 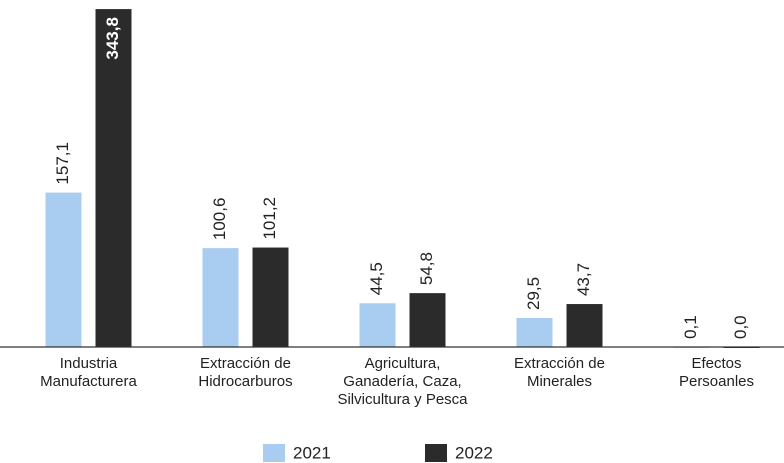 I want to click on value-label: 0,1, so click(x=690, y=327).